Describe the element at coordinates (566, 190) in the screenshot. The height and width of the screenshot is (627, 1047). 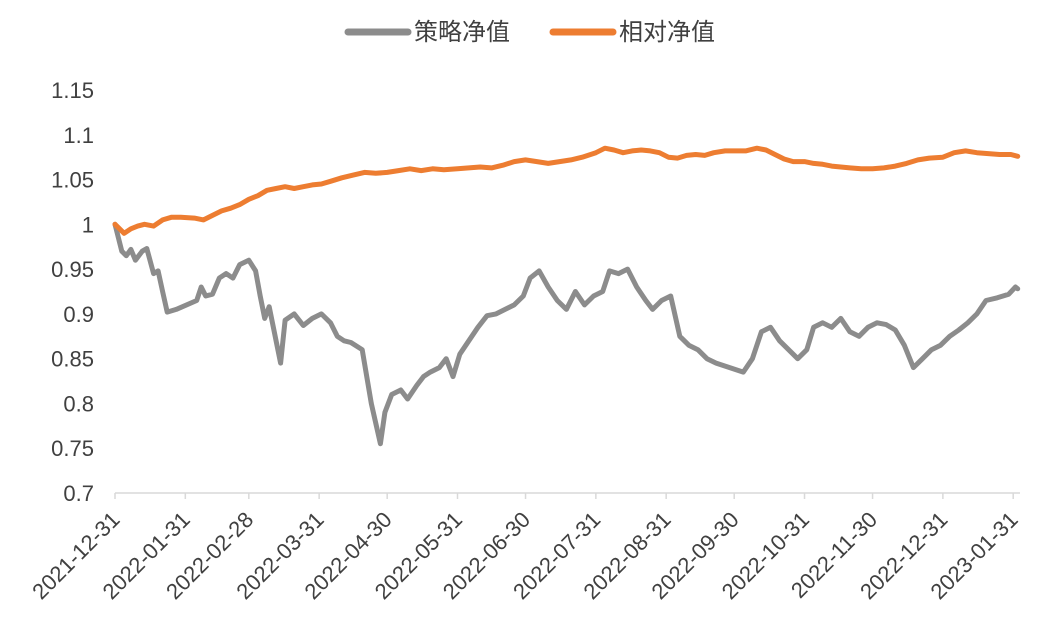
I see `series-line-relative` at that location.